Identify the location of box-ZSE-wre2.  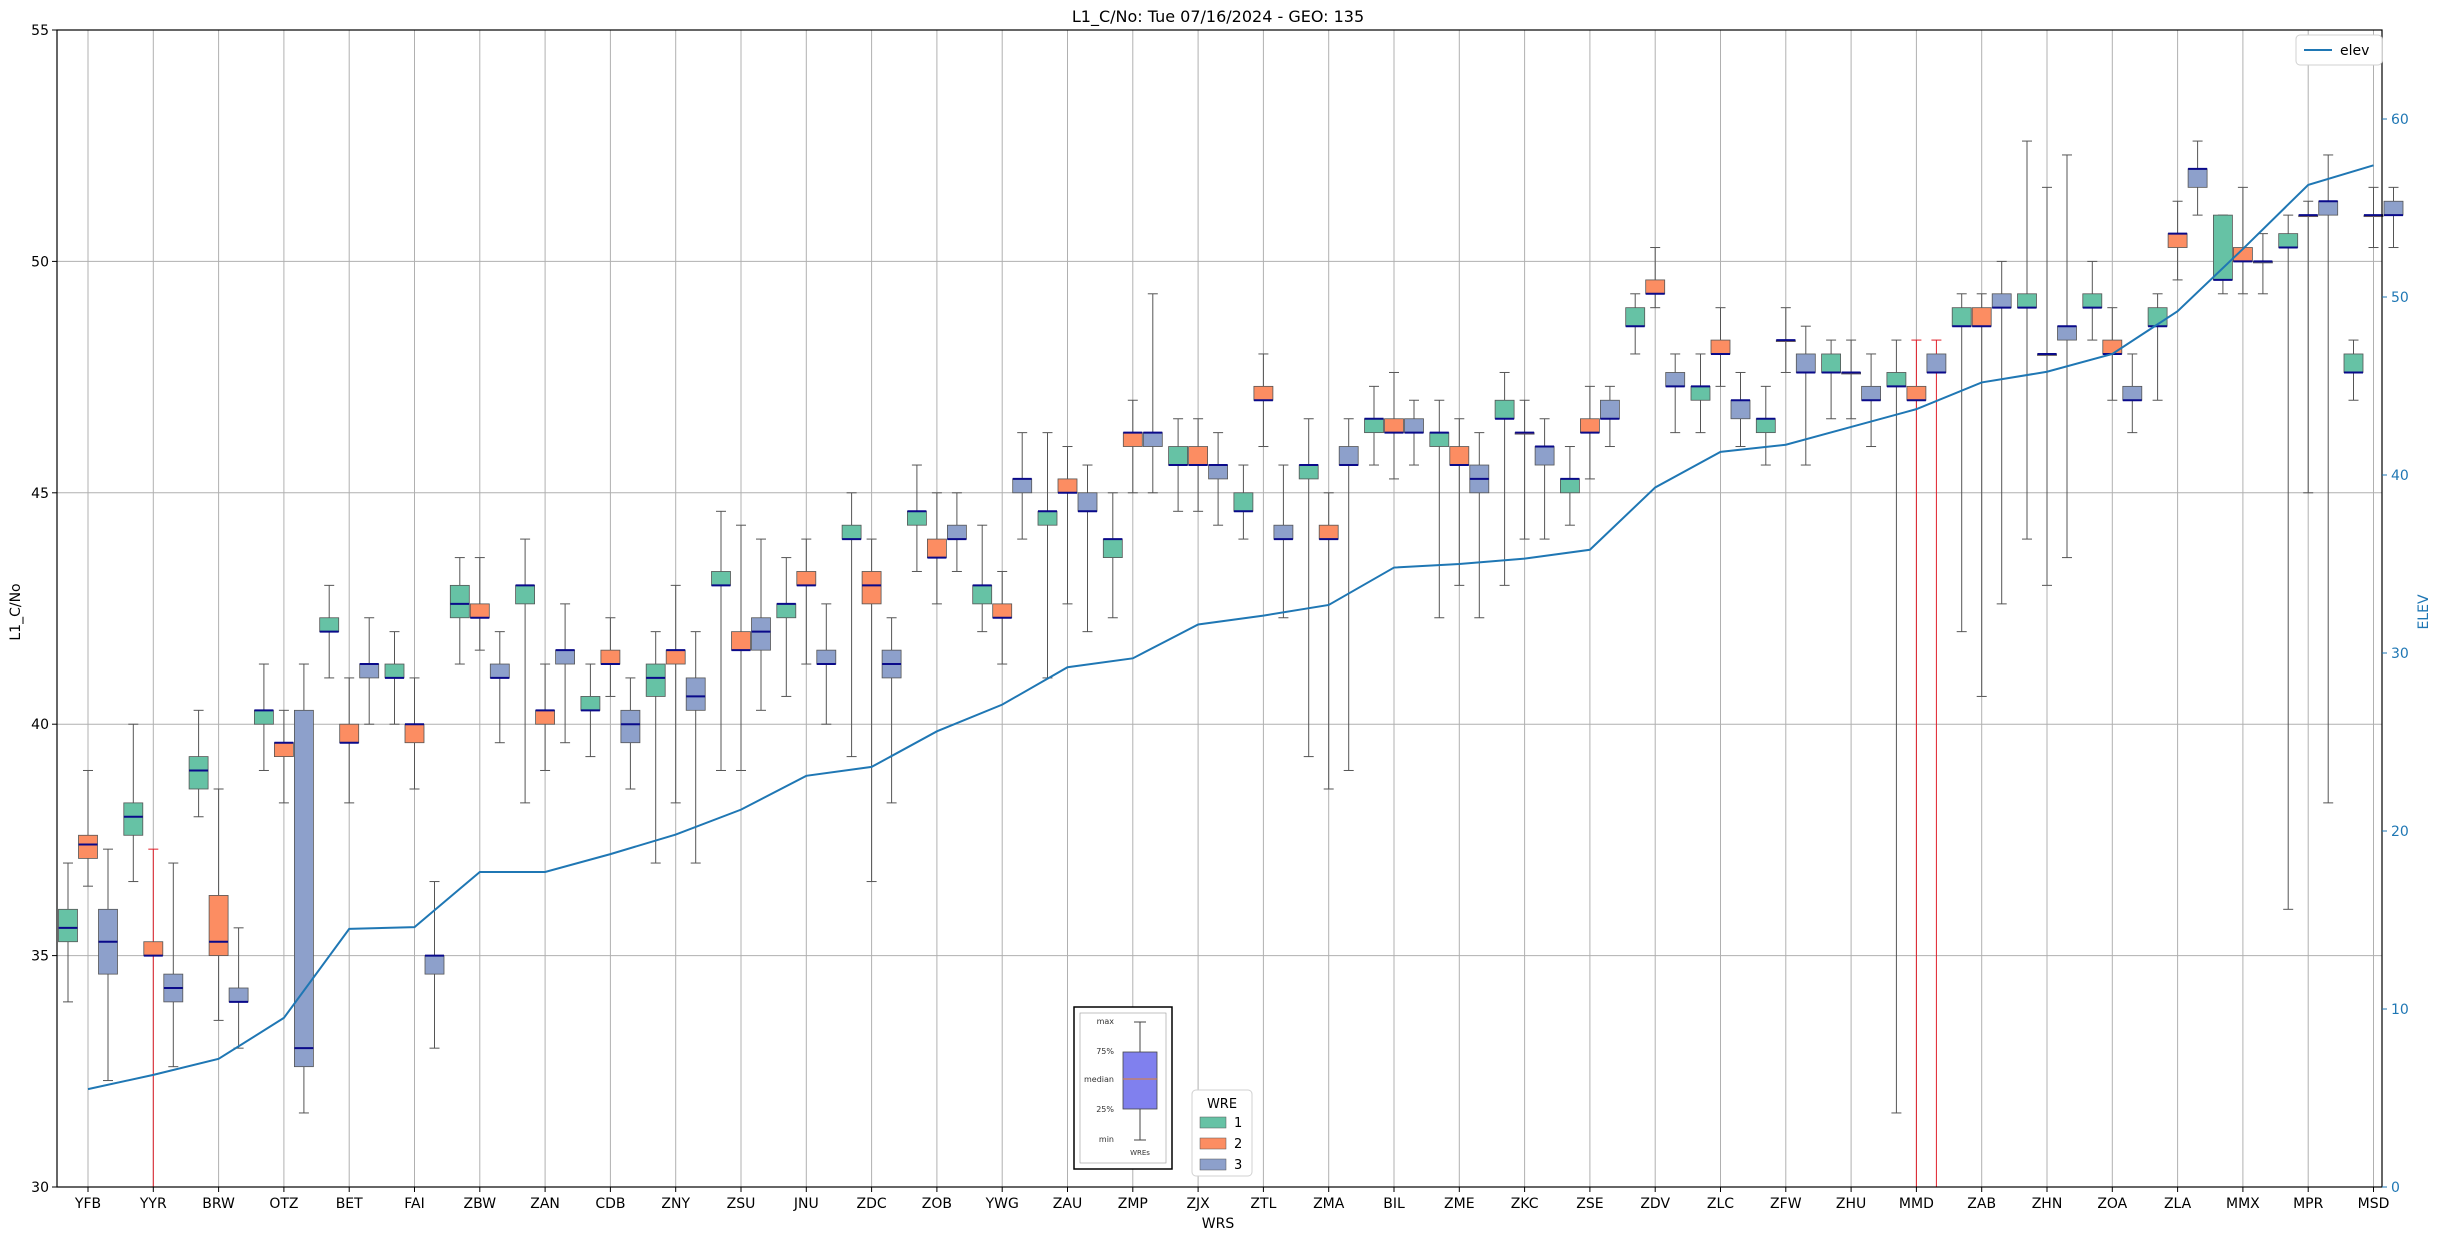
(1590, 432).